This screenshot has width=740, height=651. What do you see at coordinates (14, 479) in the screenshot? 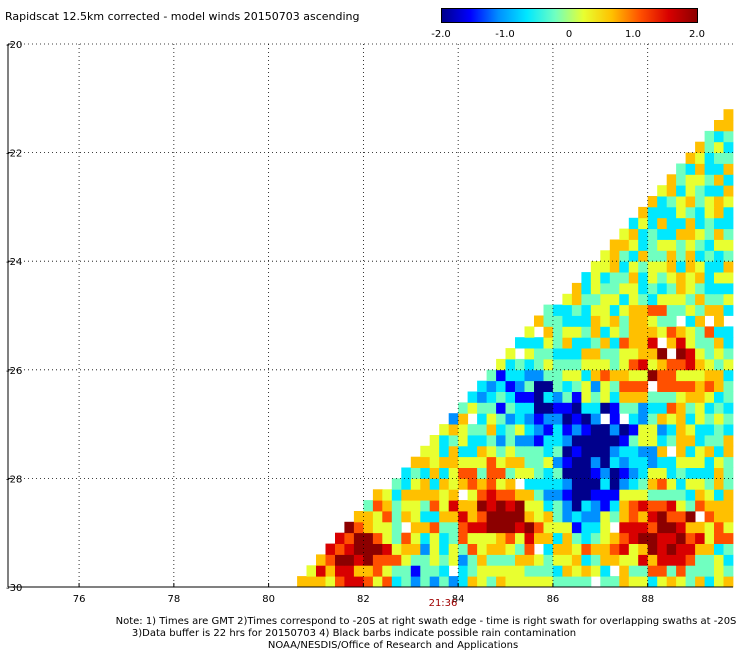
I see `y-tick-label: -28` at bounding box center [14, 479].